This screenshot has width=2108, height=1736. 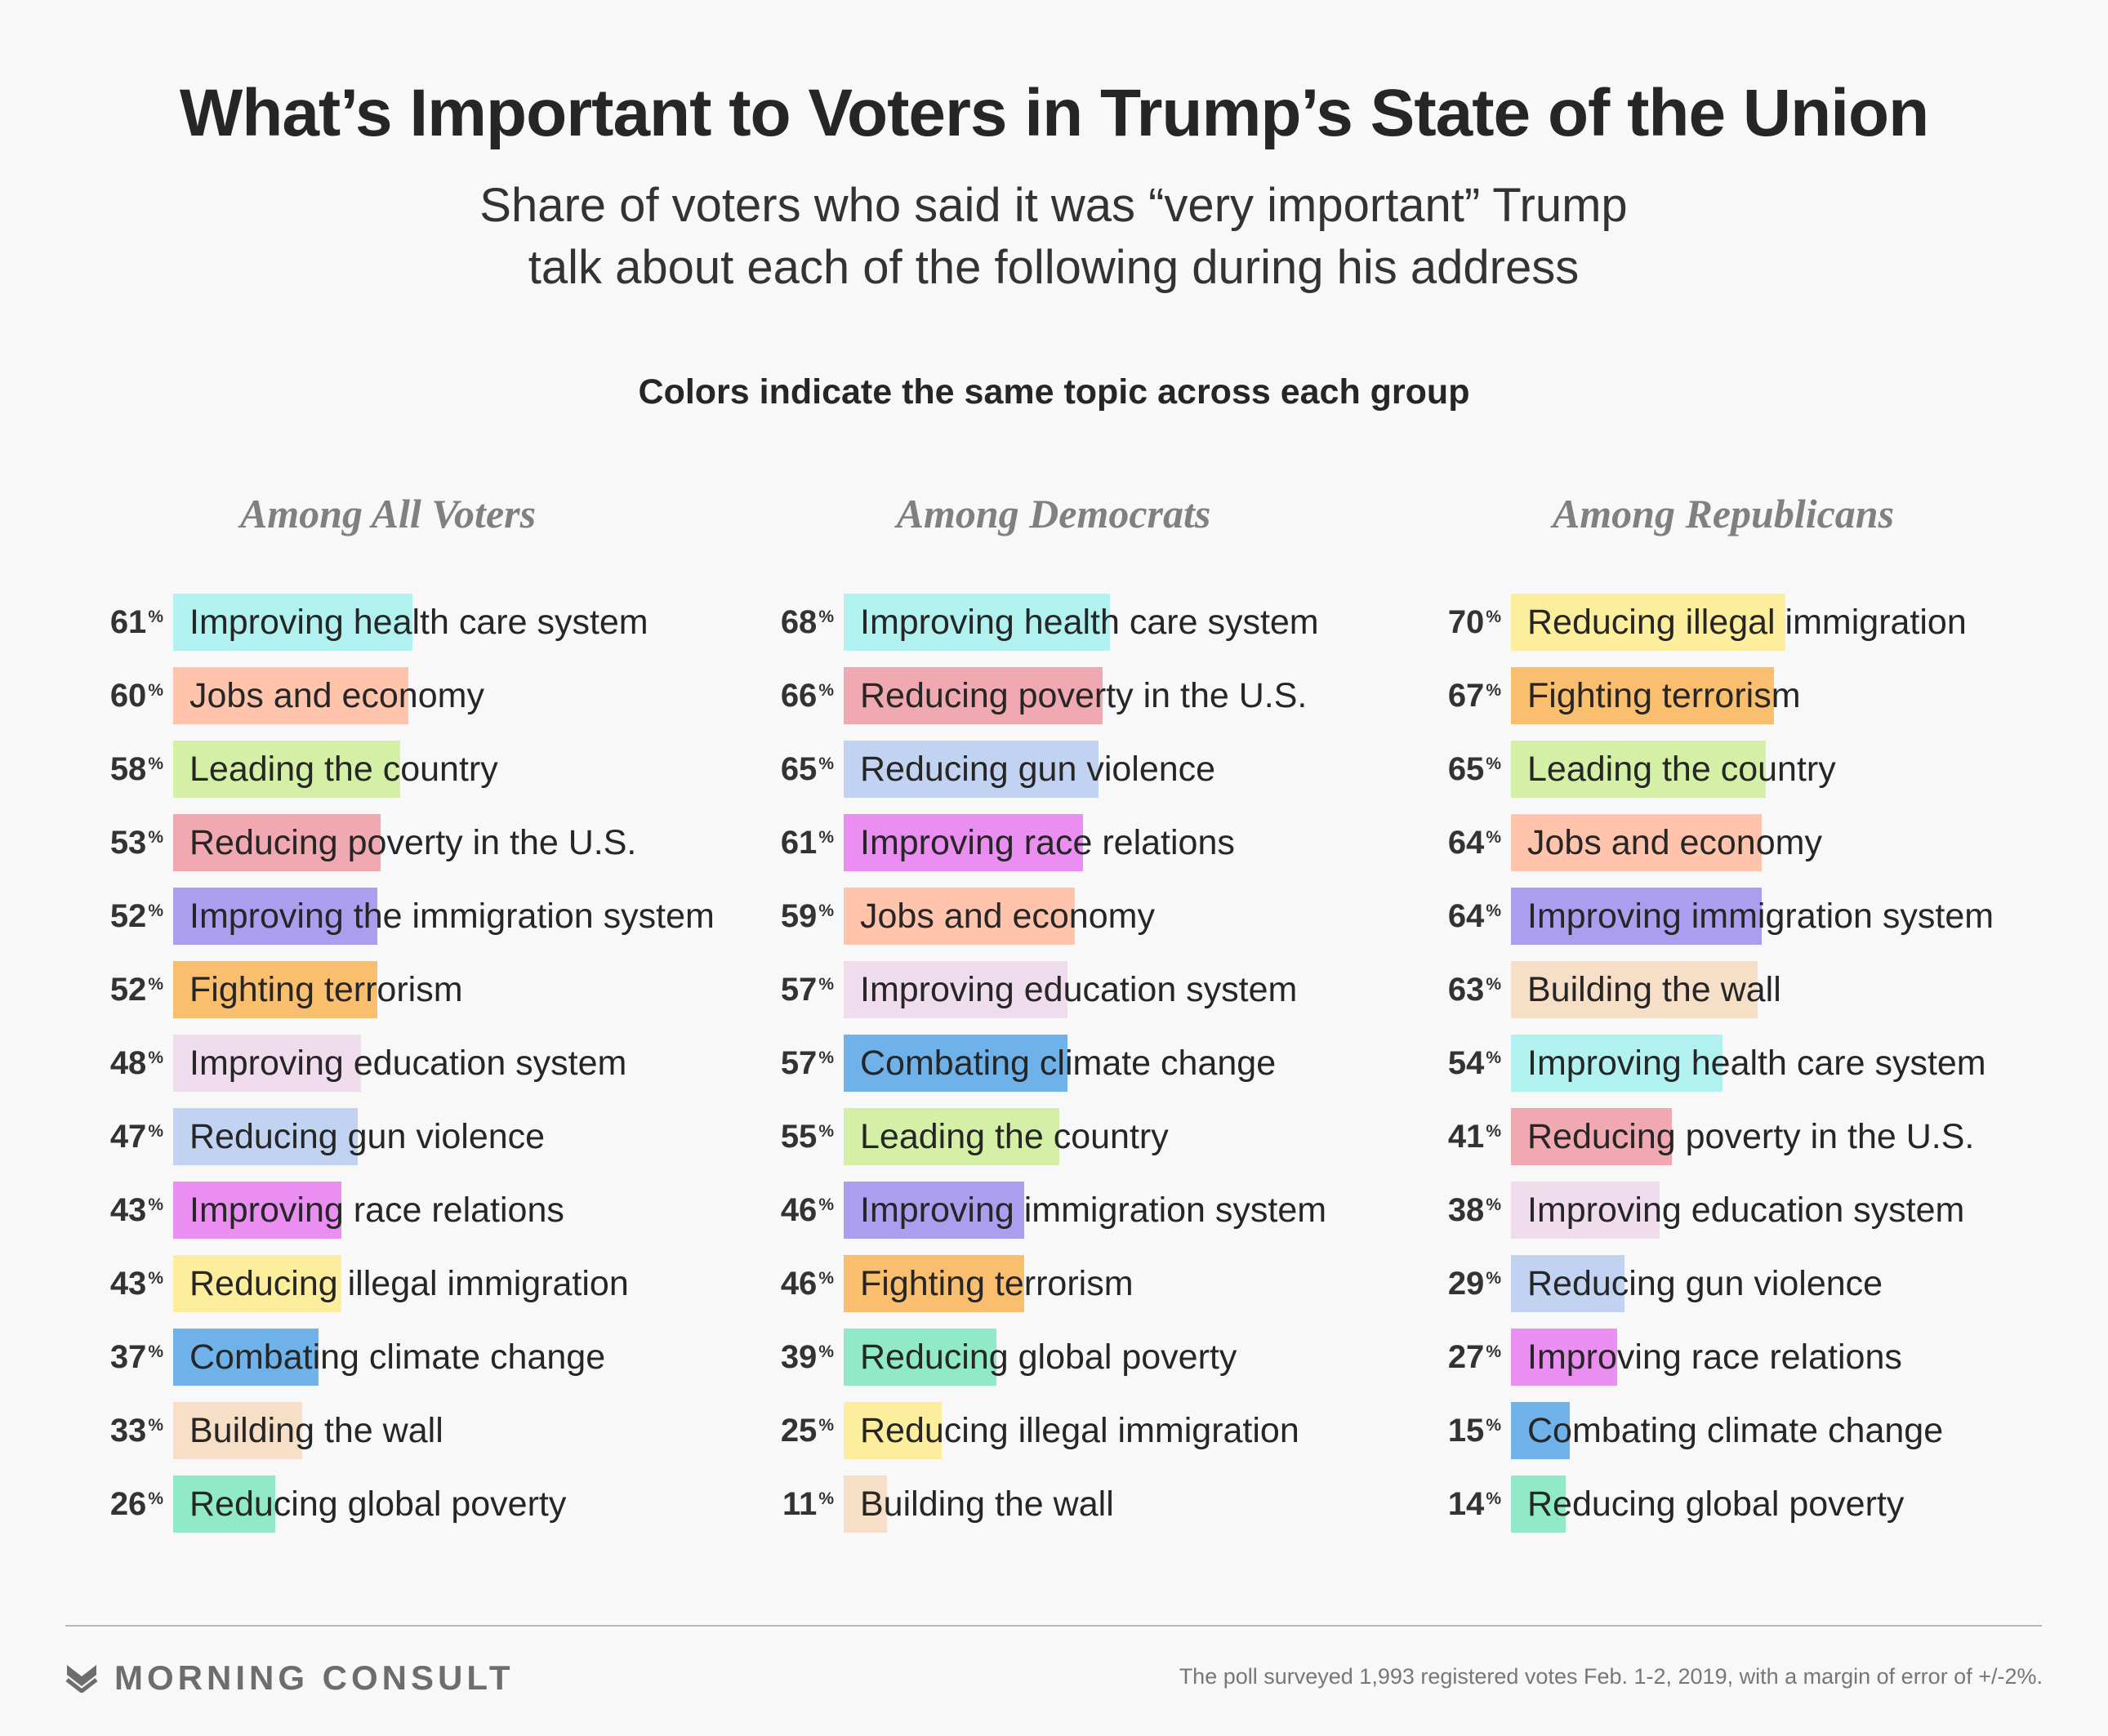 What do you see at coordinates (1474, 696) in the screenshot?
I see `value-label: 67%` at bounding box center [1474, 696].